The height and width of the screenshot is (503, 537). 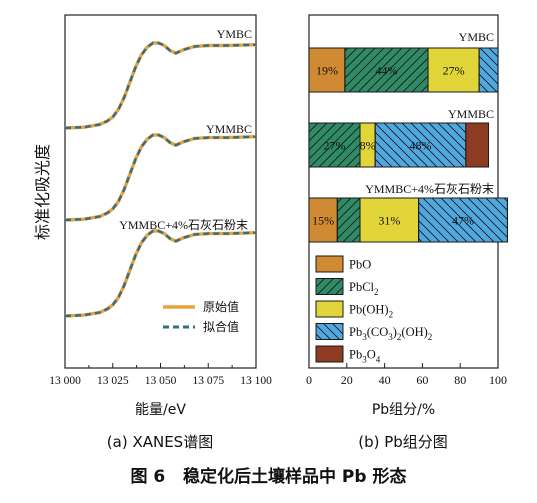 I want to click on legend-label-hydro: Pb3(CO3)2(OH)2, so click(x=390, y=333).